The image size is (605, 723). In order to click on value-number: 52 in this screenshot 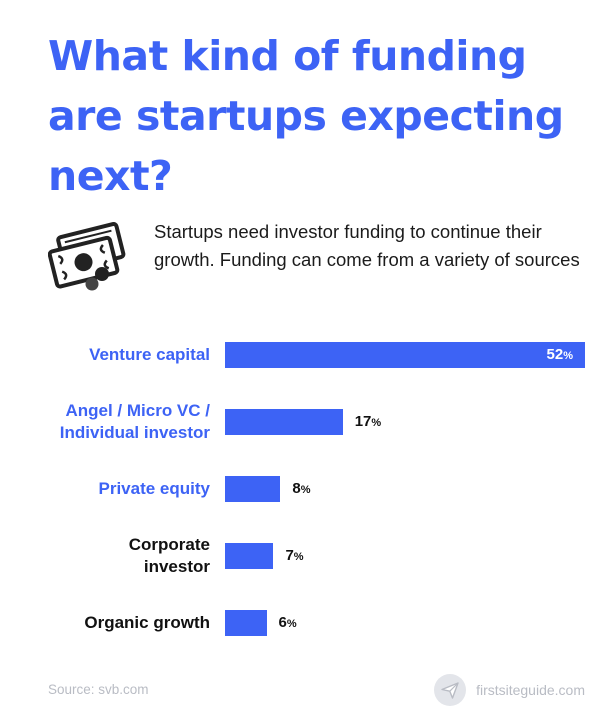, I will do `click(555, 354)`.